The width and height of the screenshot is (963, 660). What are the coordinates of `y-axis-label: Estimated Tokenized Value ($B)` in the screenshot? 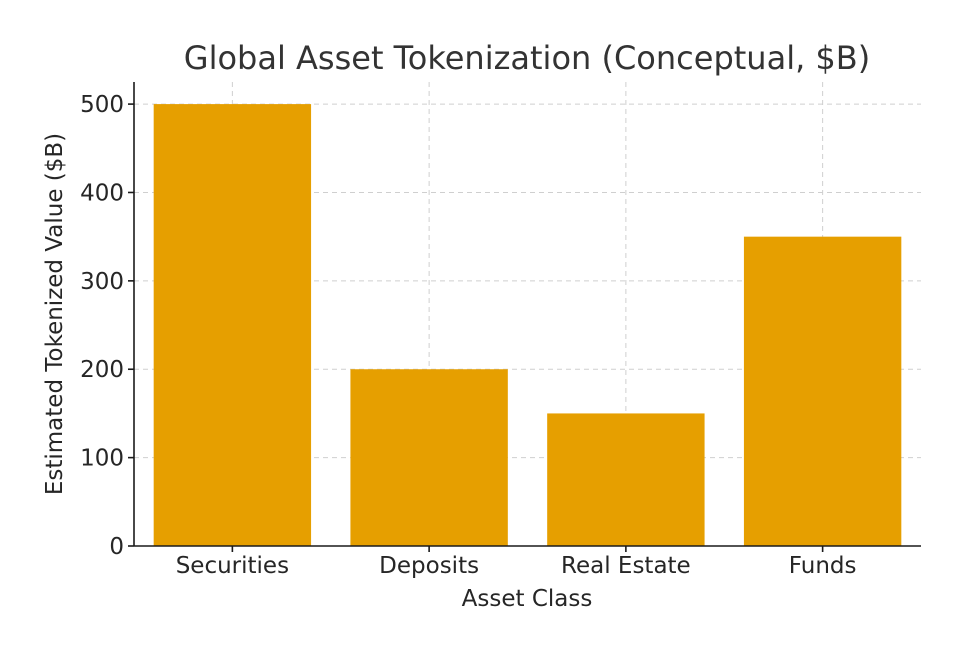 It's located at (55, 314).